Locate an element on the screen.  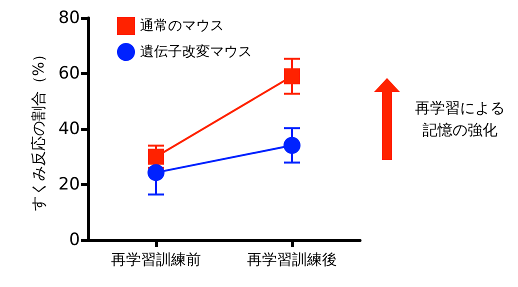
y-tick-label: 20 is located at coordinates (69, 184).